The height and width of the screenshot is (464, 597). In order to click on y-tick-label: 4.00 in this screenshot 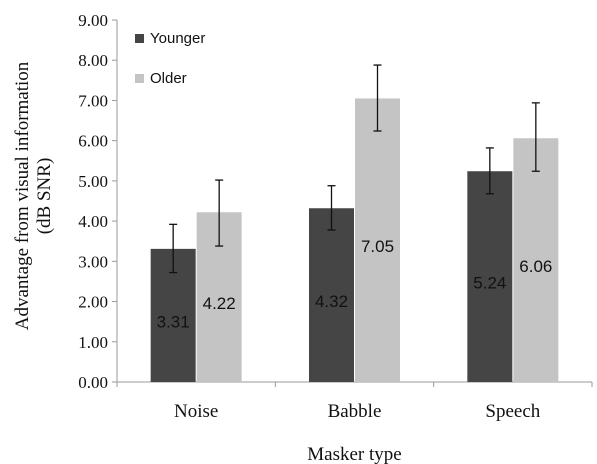, I will do `click(93, 221)`.